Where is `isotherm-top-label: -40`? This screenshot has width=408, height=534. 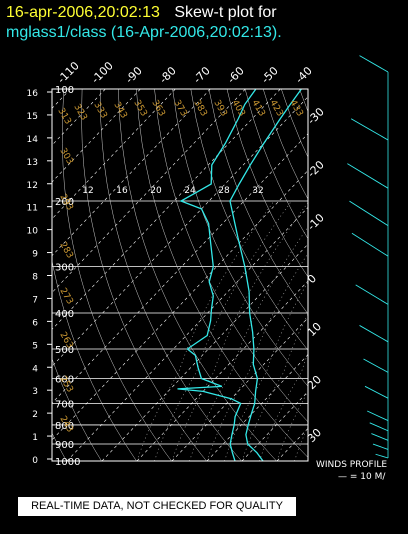
isotherm-top-label: -40 is located at coordinates (304, 75).